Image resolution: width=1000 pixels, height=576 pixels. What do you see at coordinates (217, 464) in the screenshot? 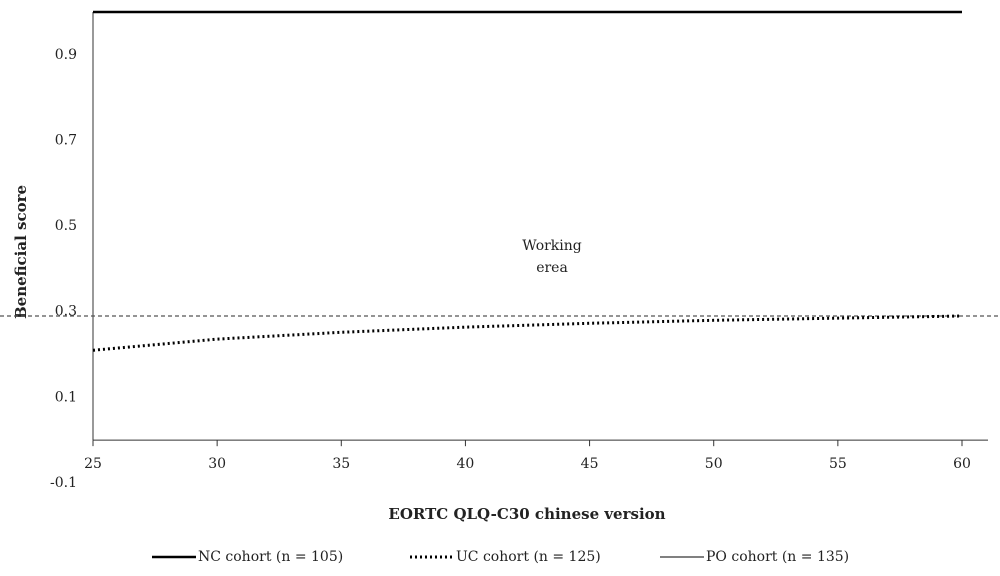
I see `x-tick-label: 30` at bounding box center [217, 464].